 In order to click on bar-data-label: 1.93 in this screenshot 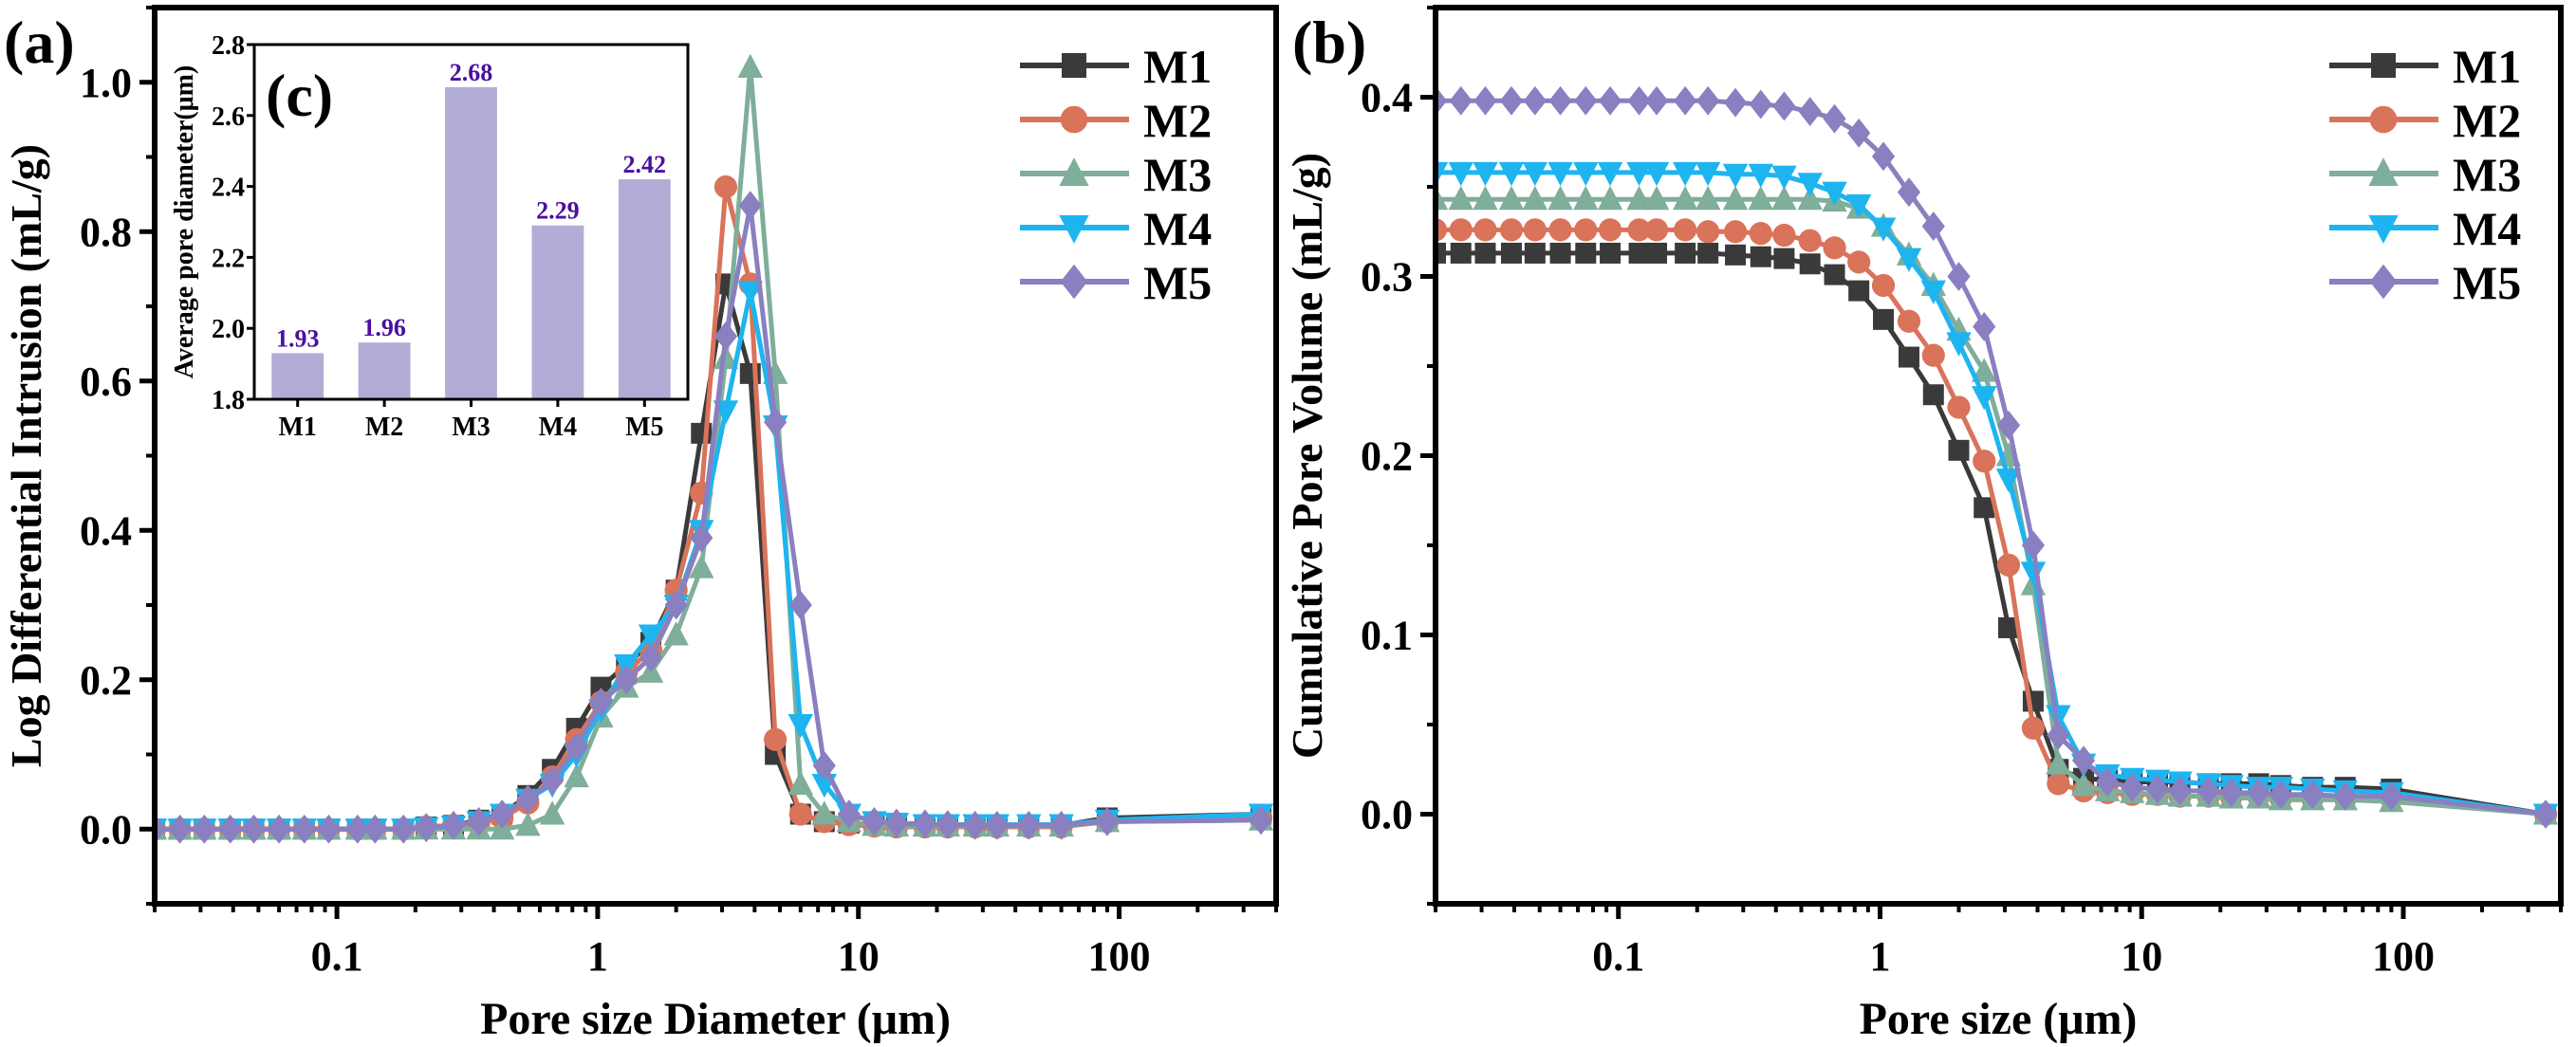, I will do `click(298, 338)`.